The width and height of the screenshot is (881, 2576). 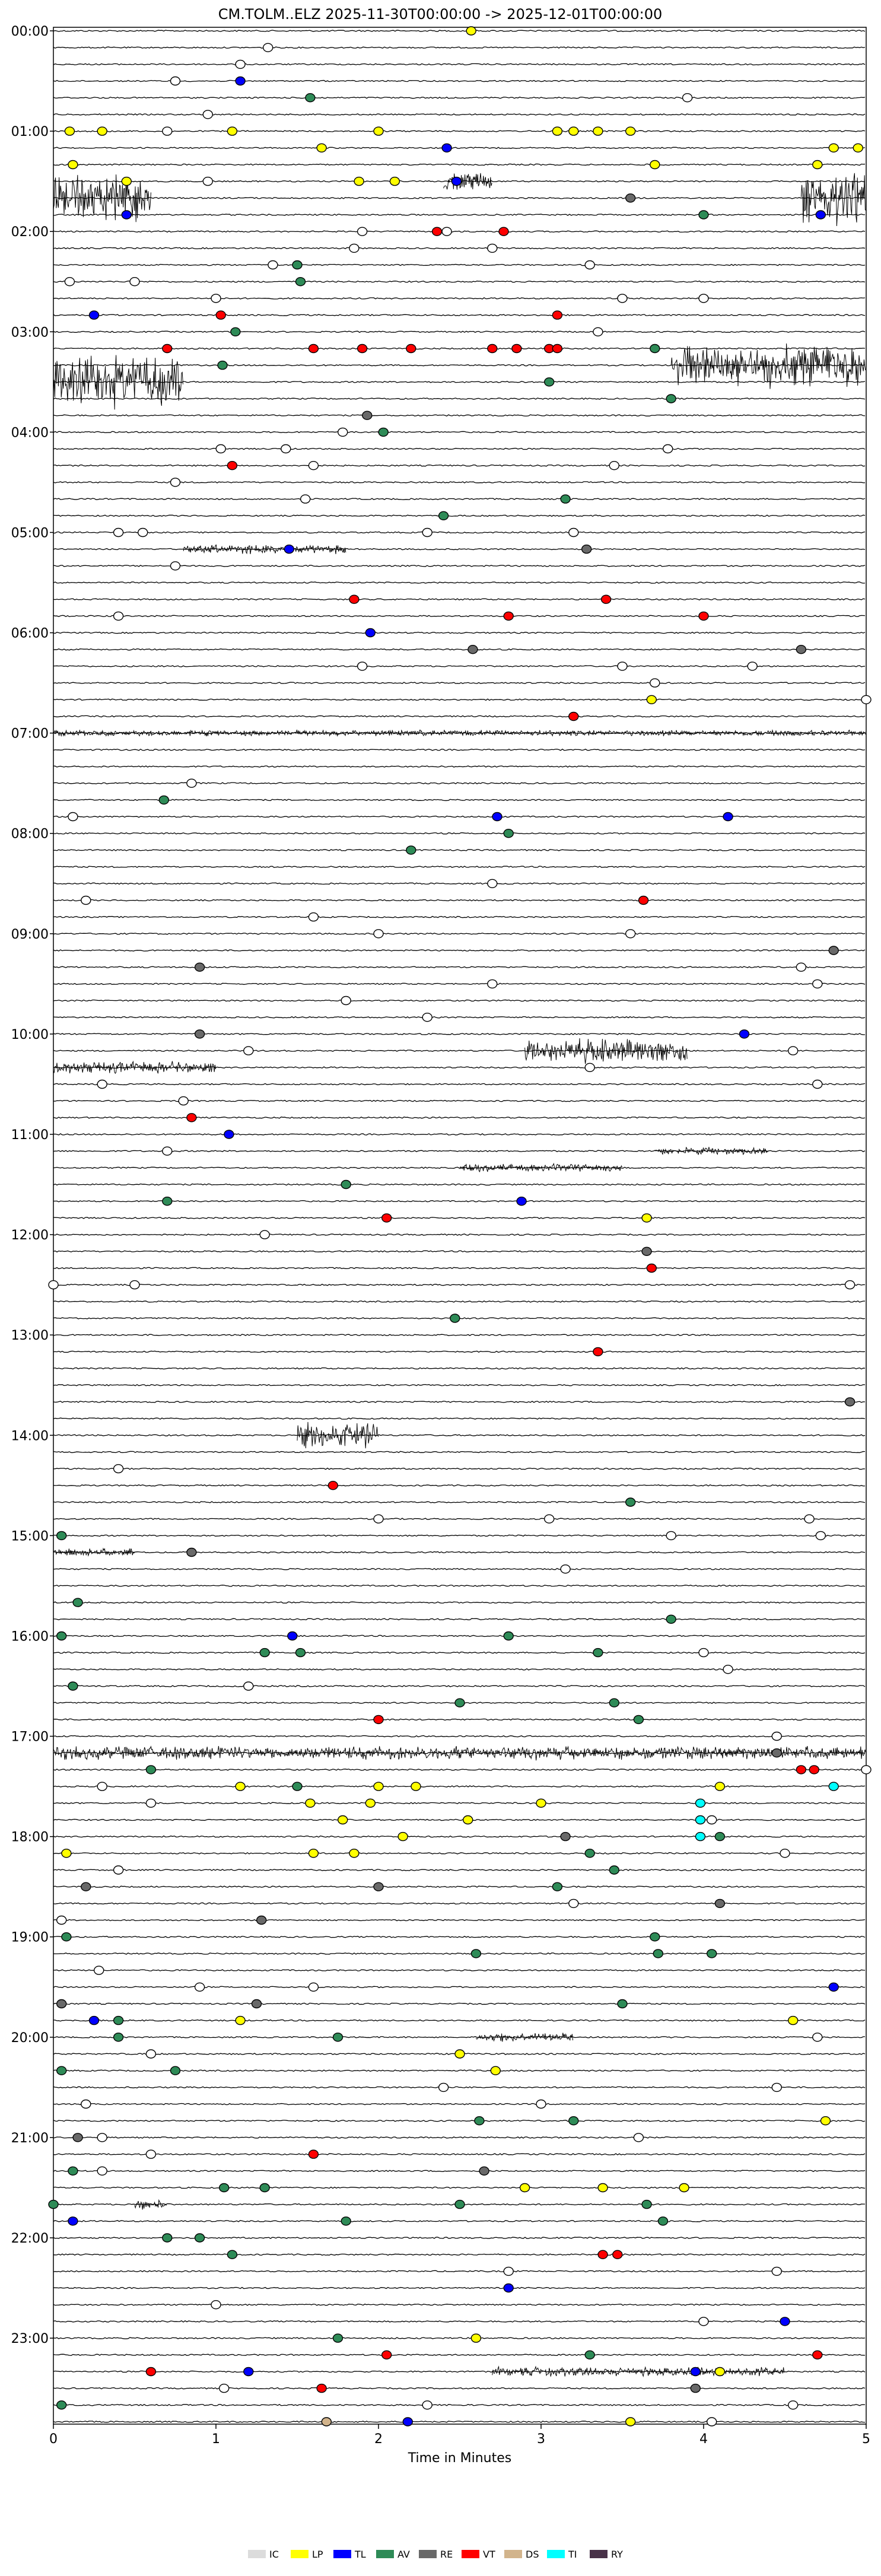 What do you see at coordinates (30, 1536) in the screenshot?
I see `hour-label: 15:00` at bounding box center [30, 1536].